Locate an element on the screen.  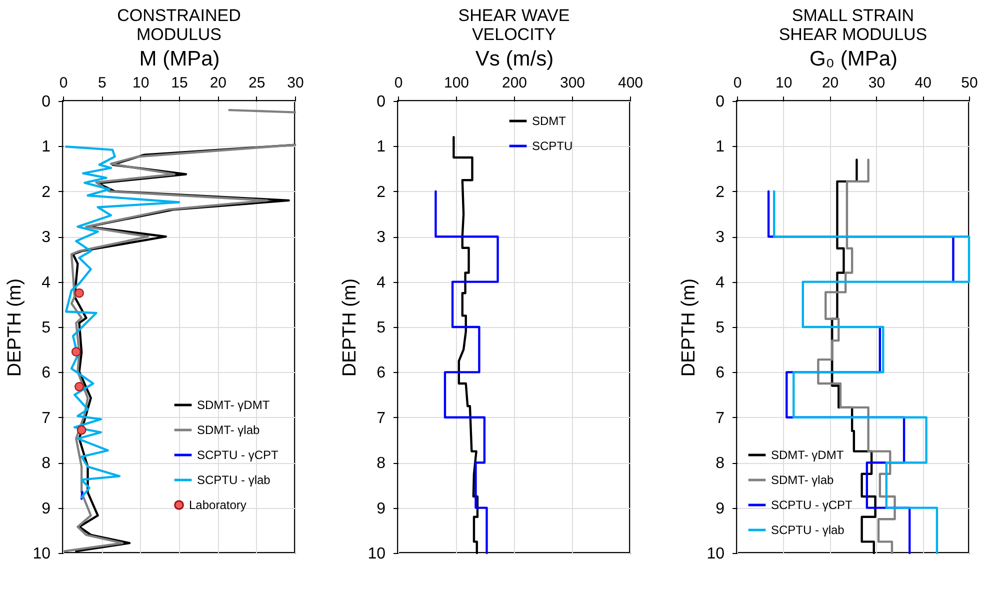
x-tick-label: 100 is located at coordinates (457, 83).